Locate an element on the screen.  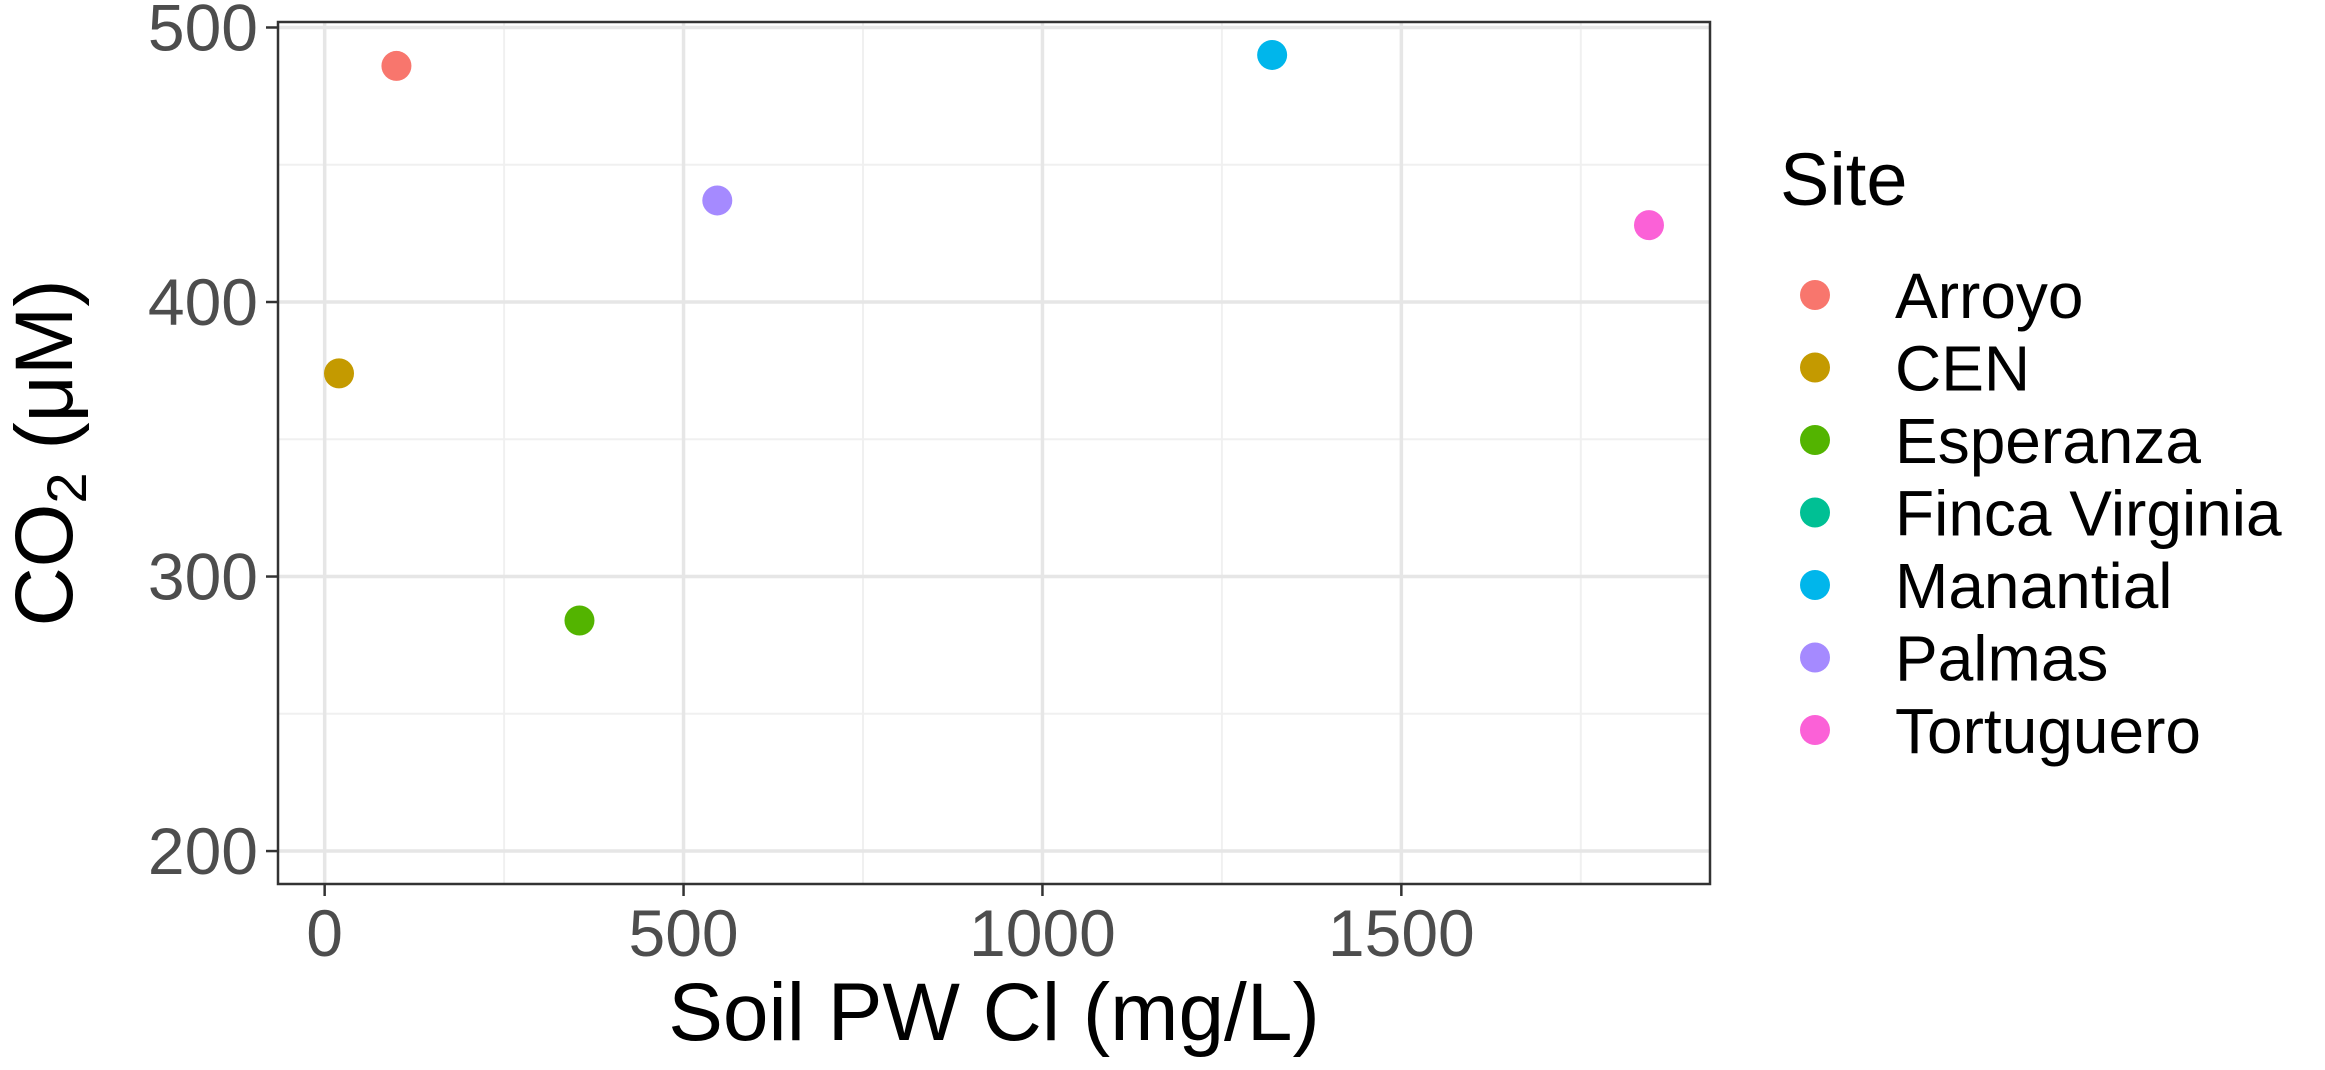
y-axis-title: CO2 (μM) is located at coordinates (49, 452).